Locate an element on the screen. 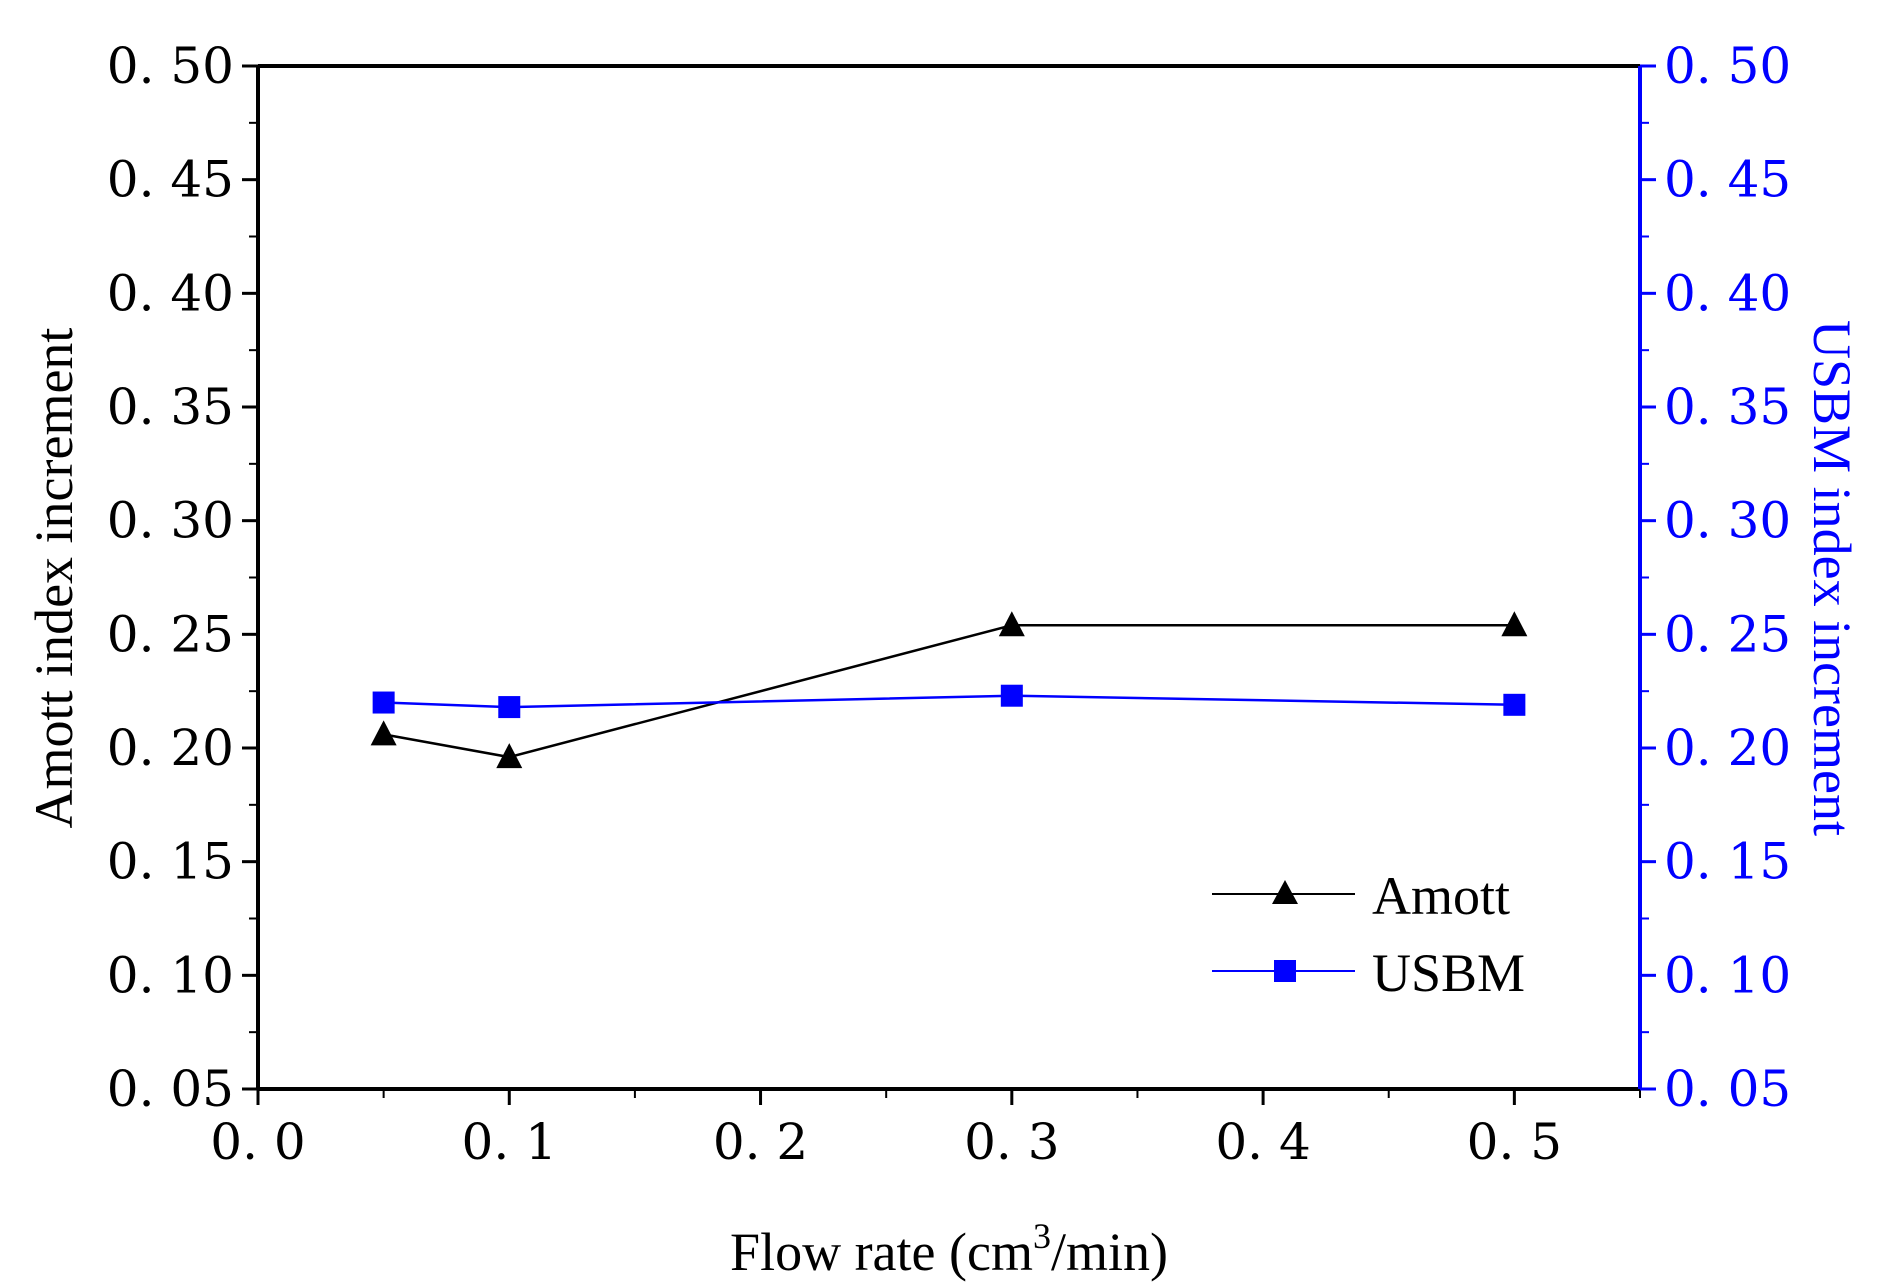  x-tick-label: 0. 1 is located at coordinates (509, 1142).